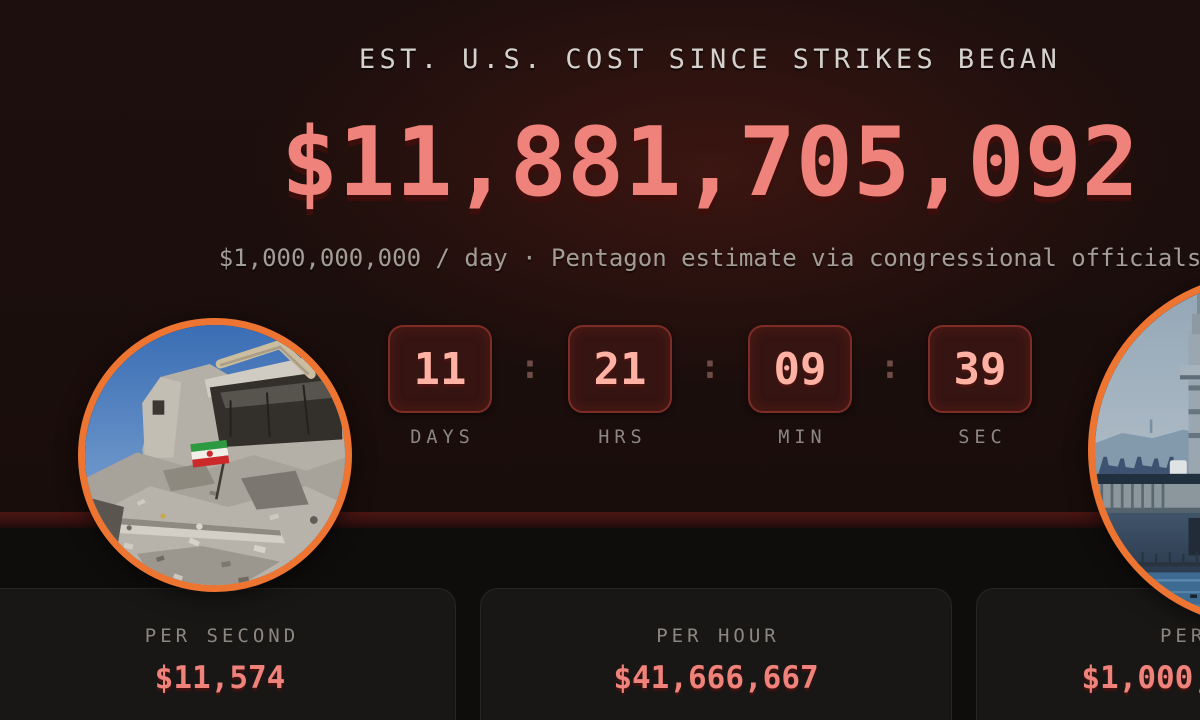 The image size is (1200, 720). What do you see at coordinates (220, 678) in the screenshot?
I see `rate-card-value: $11,574` at bounding box center [220, 678].